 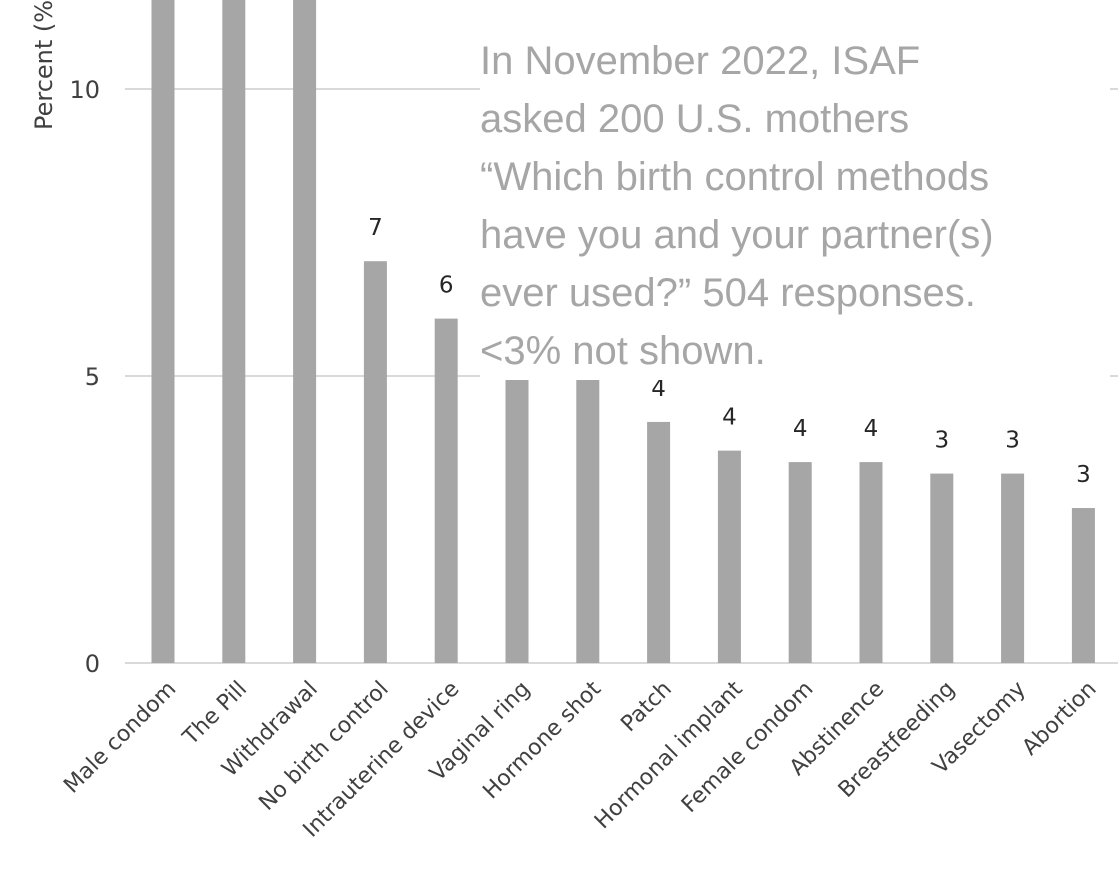 What do you see at coordinates (92, 377) in the screenshot?
I see `y-tick-label: 5` at bounding box center [92, 377].